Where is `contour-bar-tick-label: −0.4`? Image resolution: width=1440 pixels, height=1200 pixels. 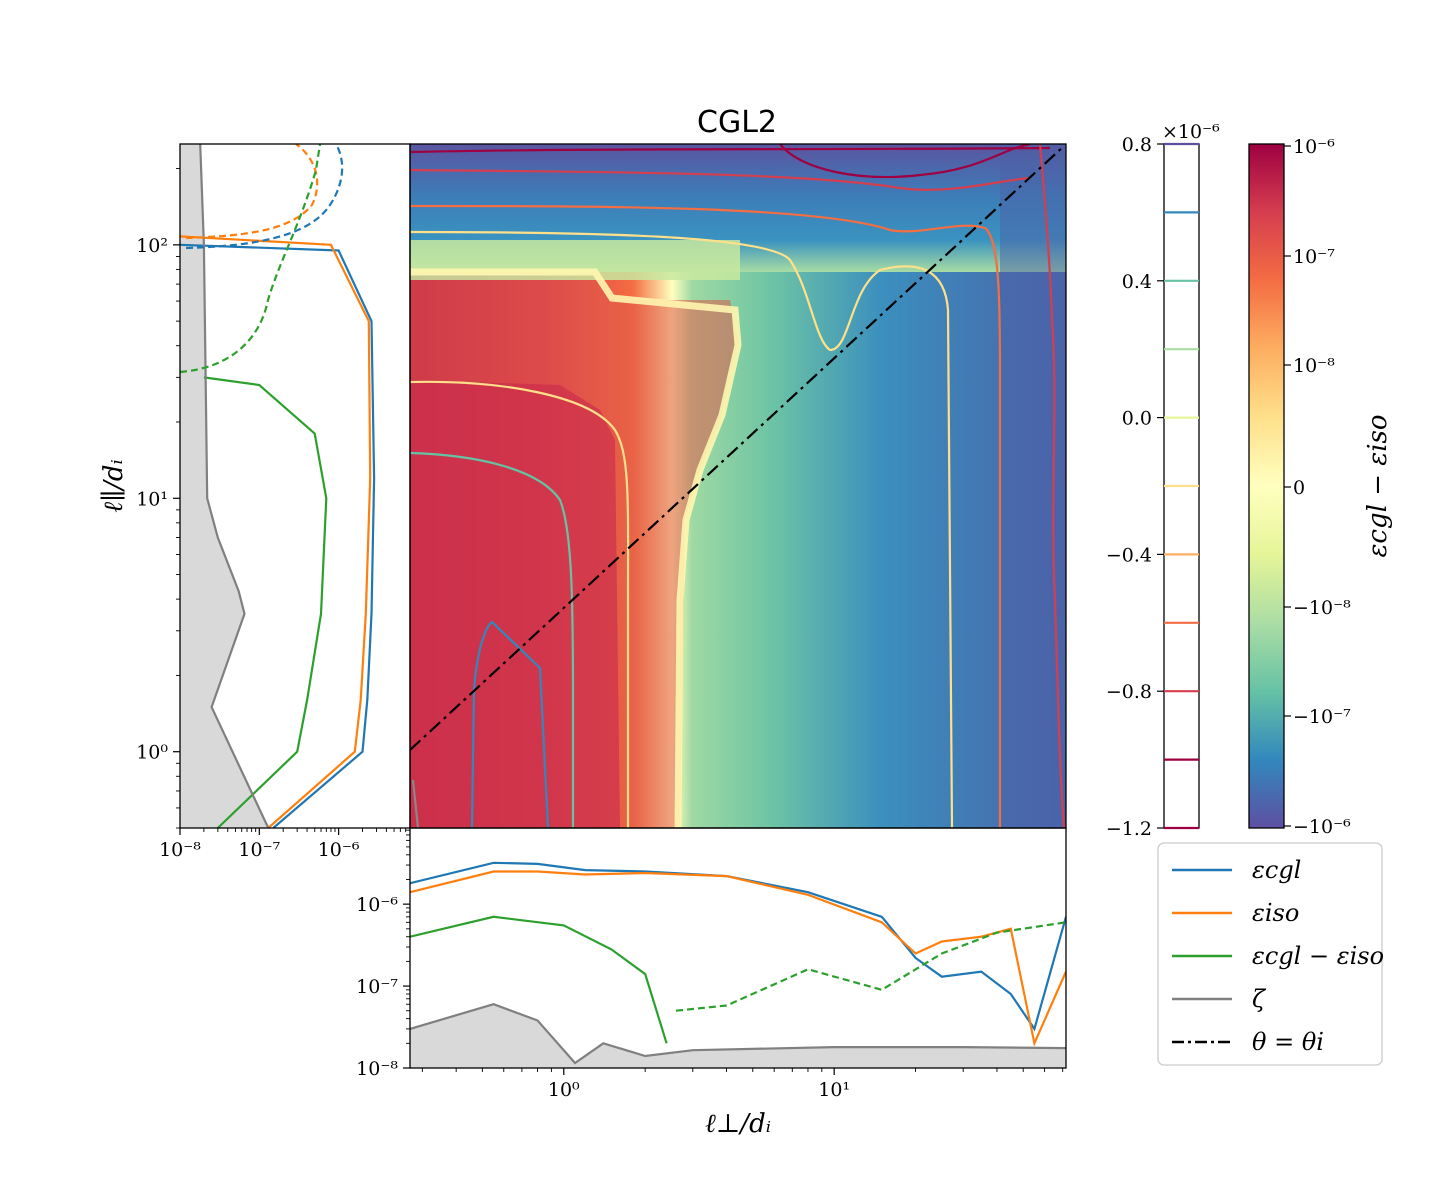
contour-bar-tick-label: −0.4 is located at coordinates (1129, 555).